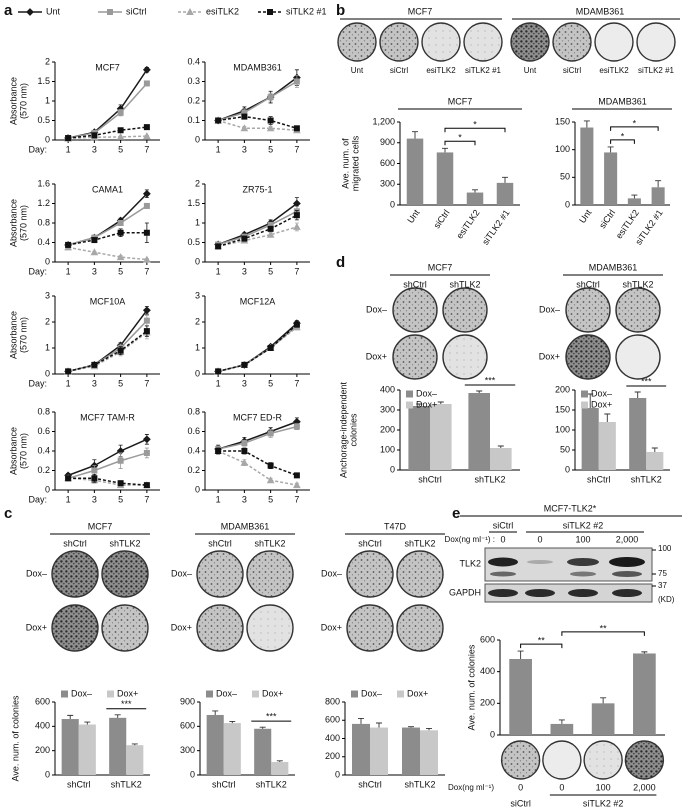 This screenshot has height=811, width=685. What do you see at coordinates (136, 11) in the screenshot?
I see `legend-label: siCtrl` at bounding box center [136, 11].